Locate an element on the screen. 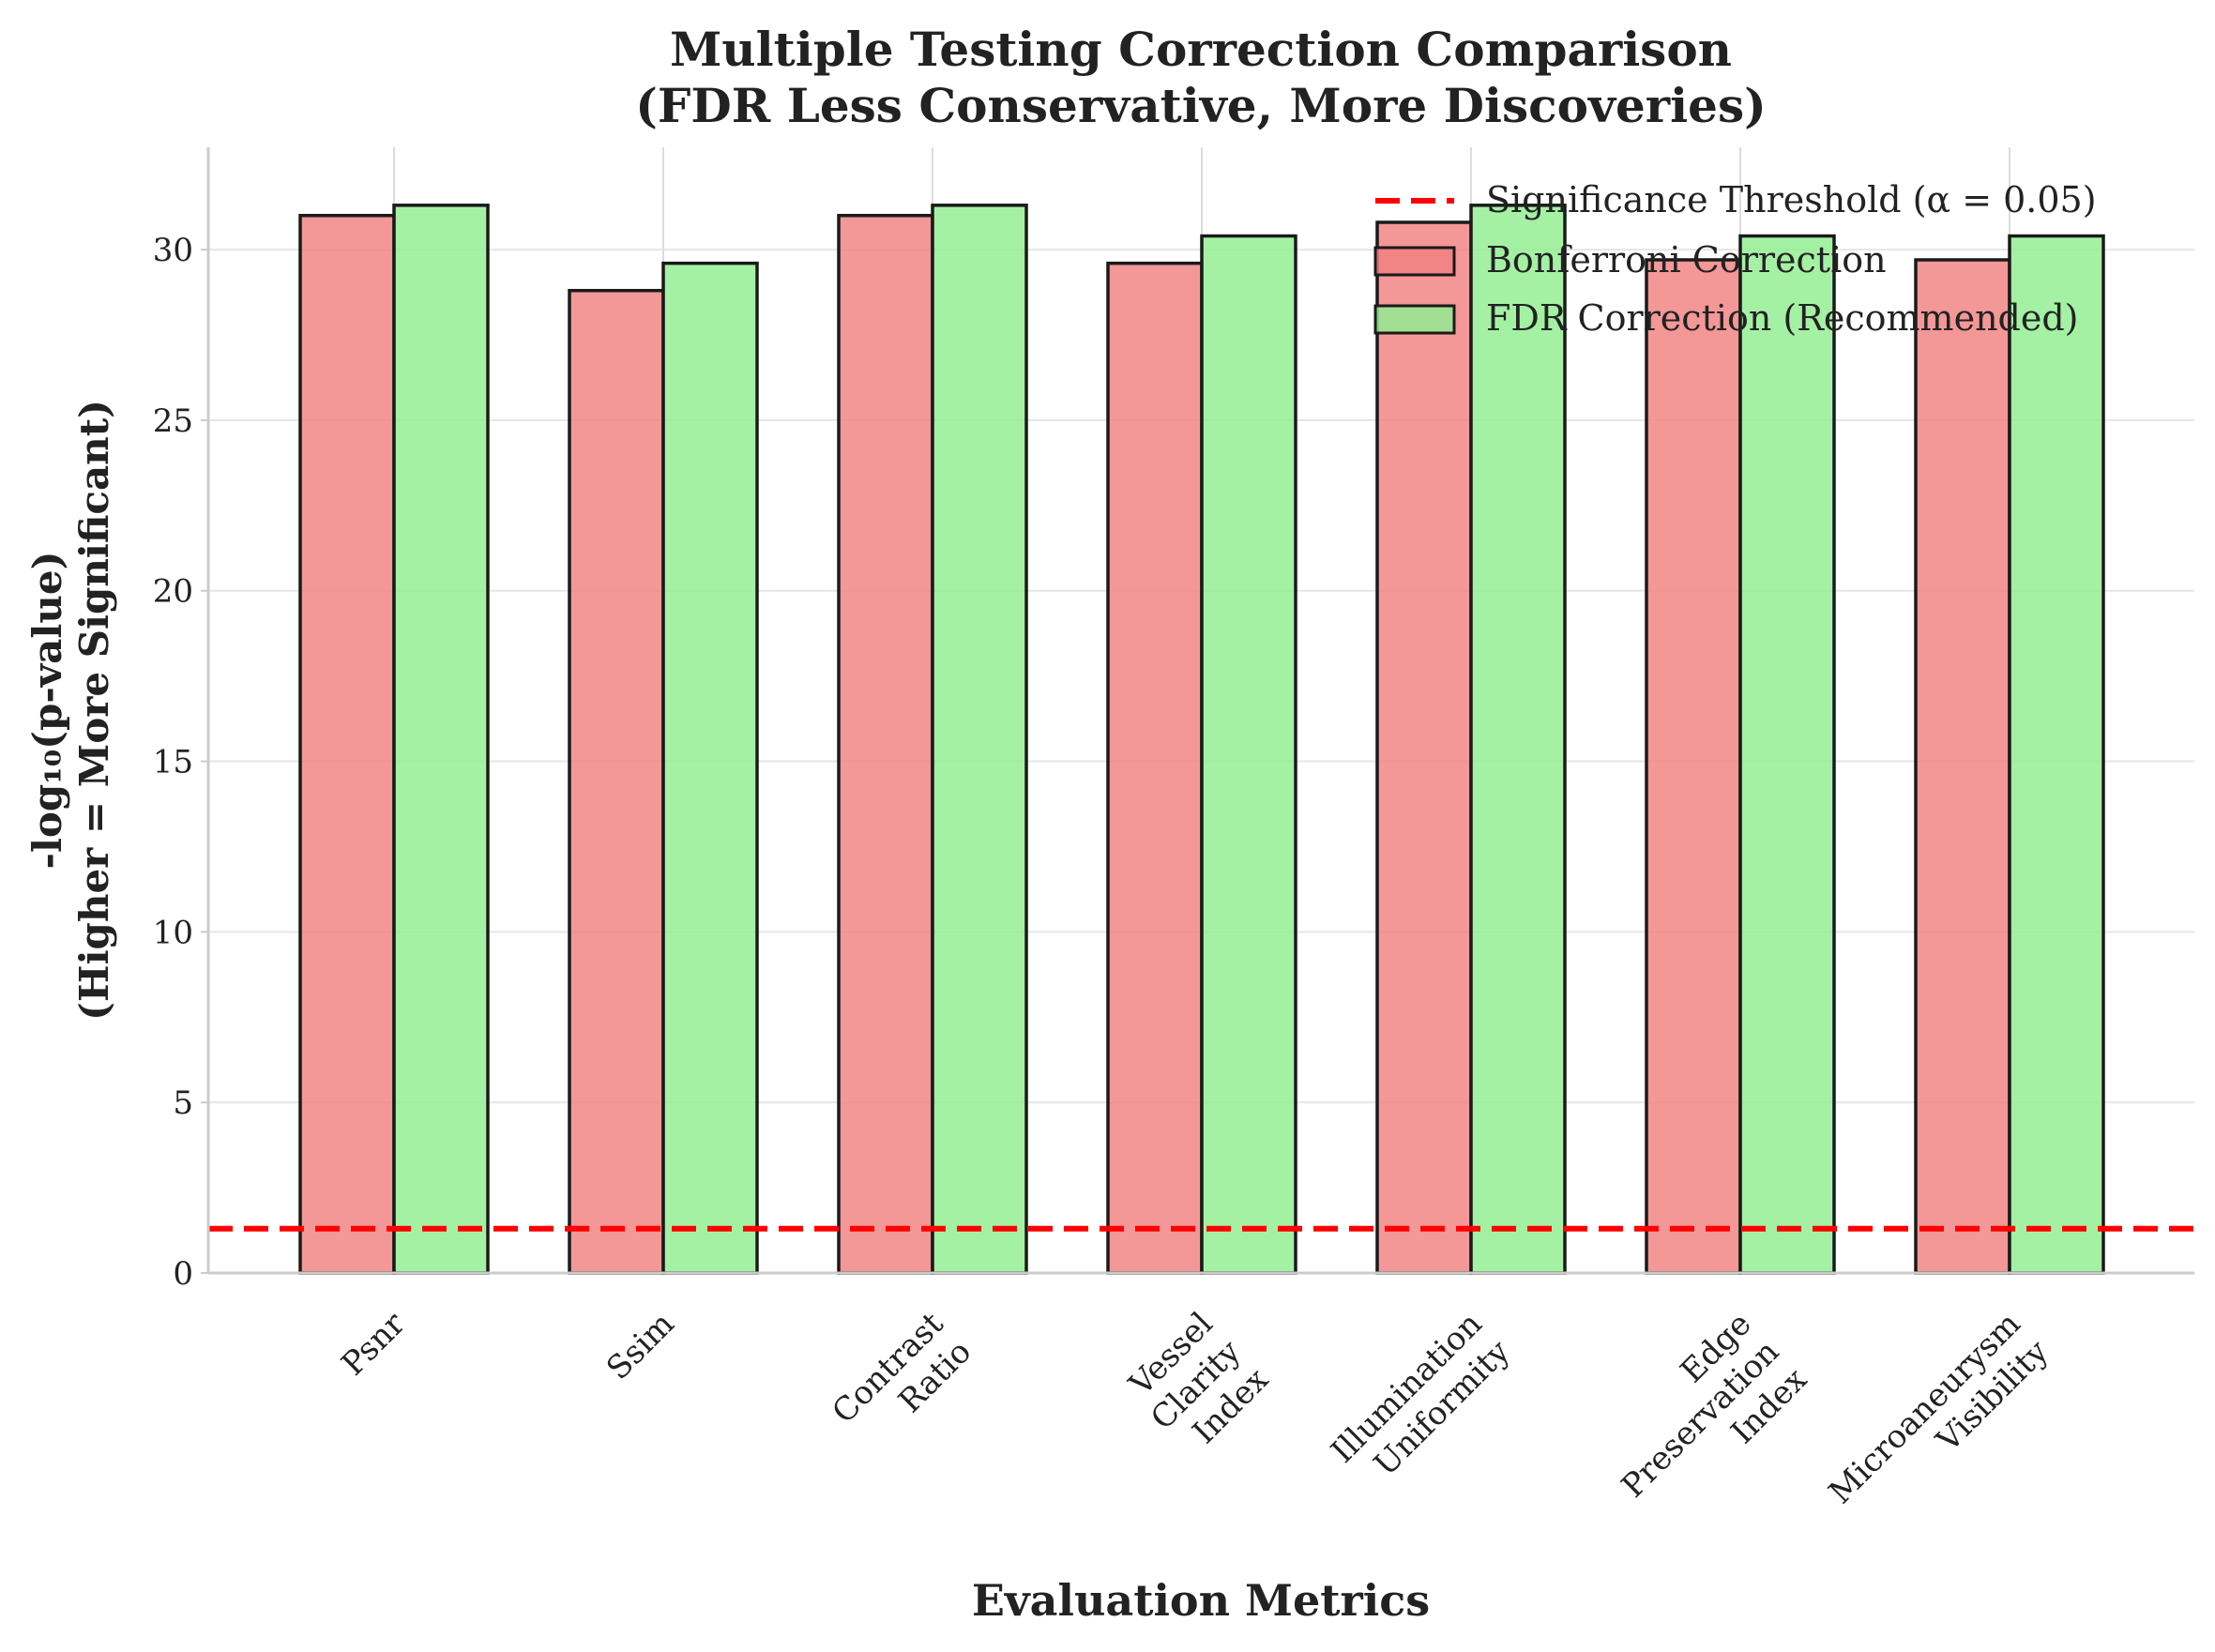 The image size is (2215, 1652). y-axis-label-line: (Higher = More Significant) is located at coordinates (94, 710).